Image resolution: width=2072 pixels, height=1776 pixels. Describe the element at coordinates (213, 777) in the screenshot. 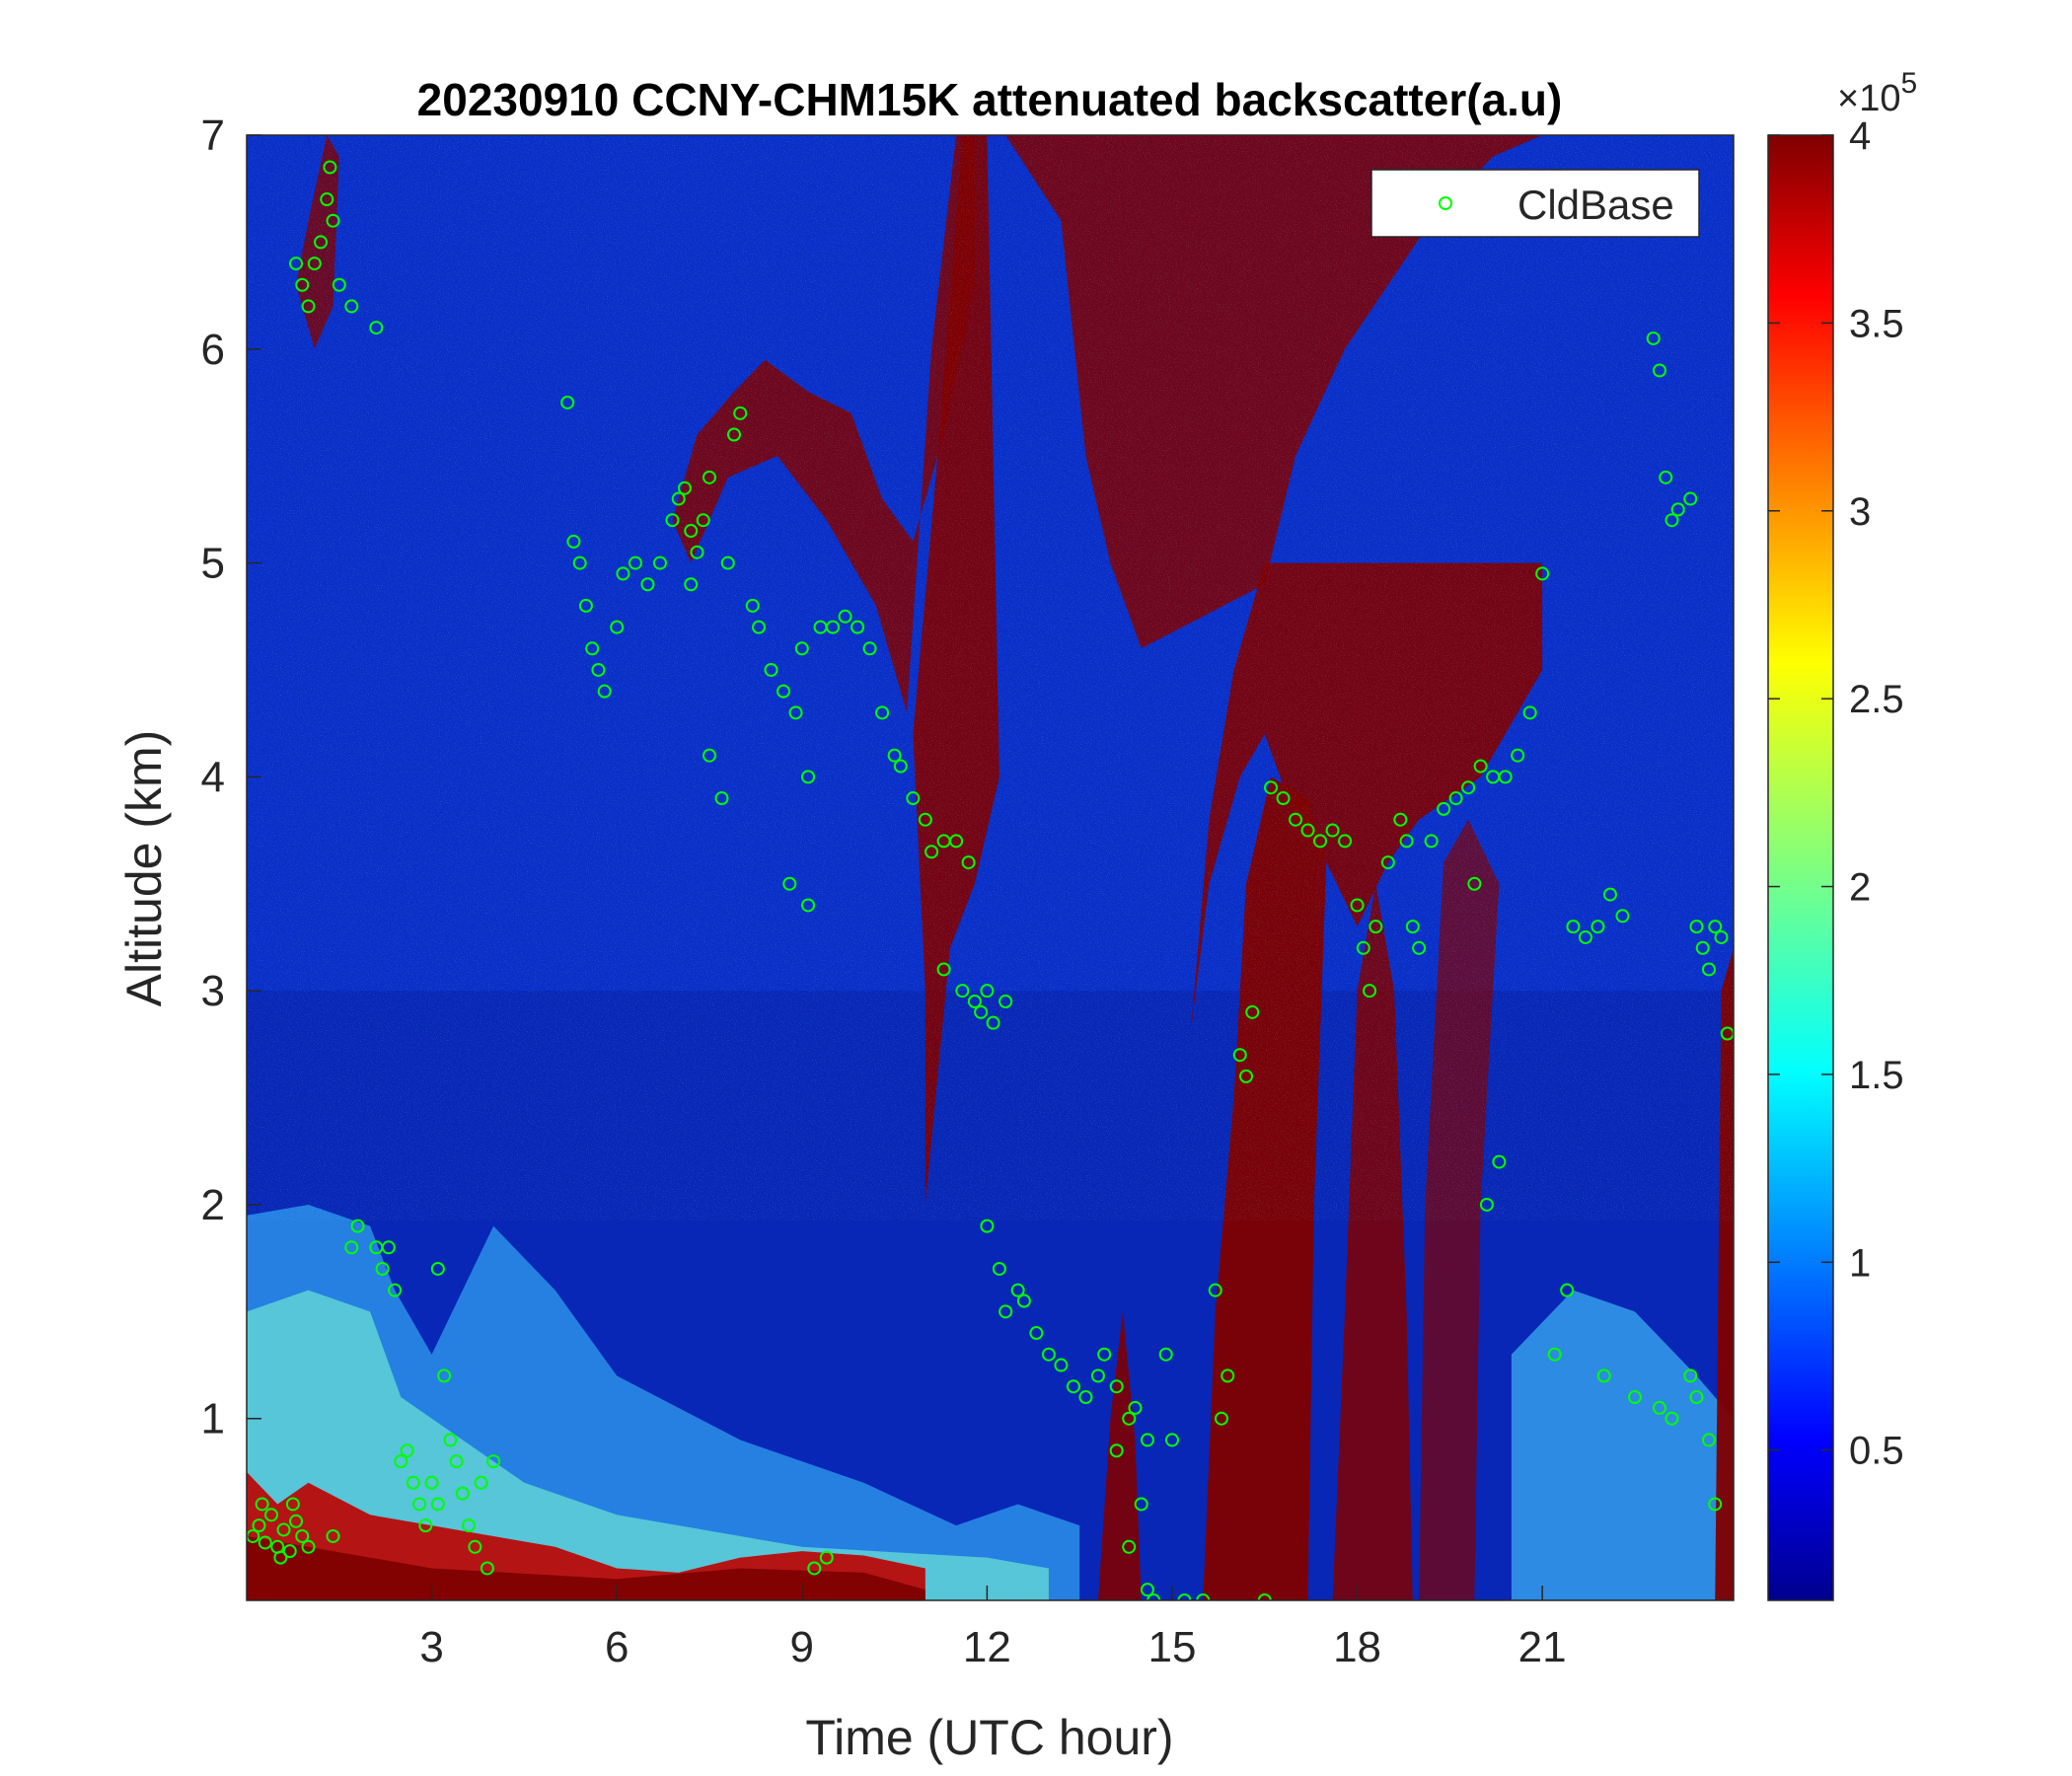

I see `y-tick-label: 4` at that location.